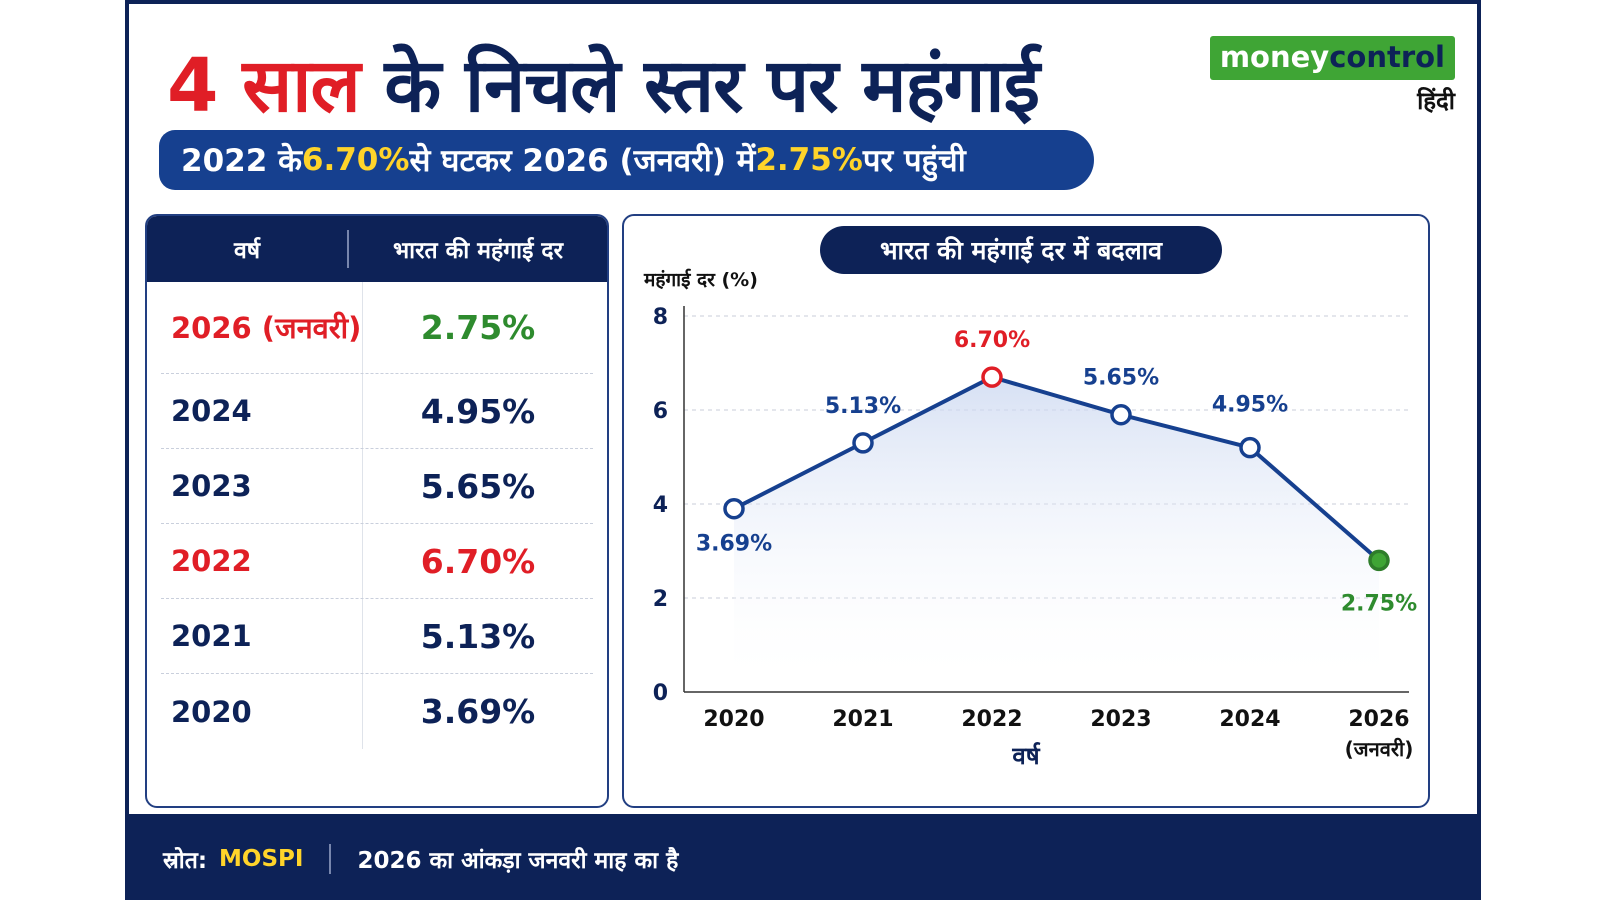 This screenshot has height=900, width=1600. Describe the element at coordinates (264, 86) in the screenshot. I see `headline-highlight: 4 साल` at that location.